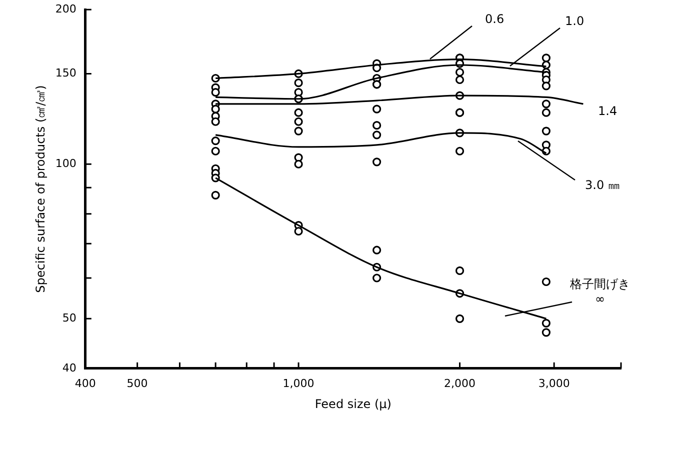 The width and height of the screenshot is (679, 456). Describe the element at coordinates (69, 367) in the screenshot. I see `y-tick-label: 40` at that location.